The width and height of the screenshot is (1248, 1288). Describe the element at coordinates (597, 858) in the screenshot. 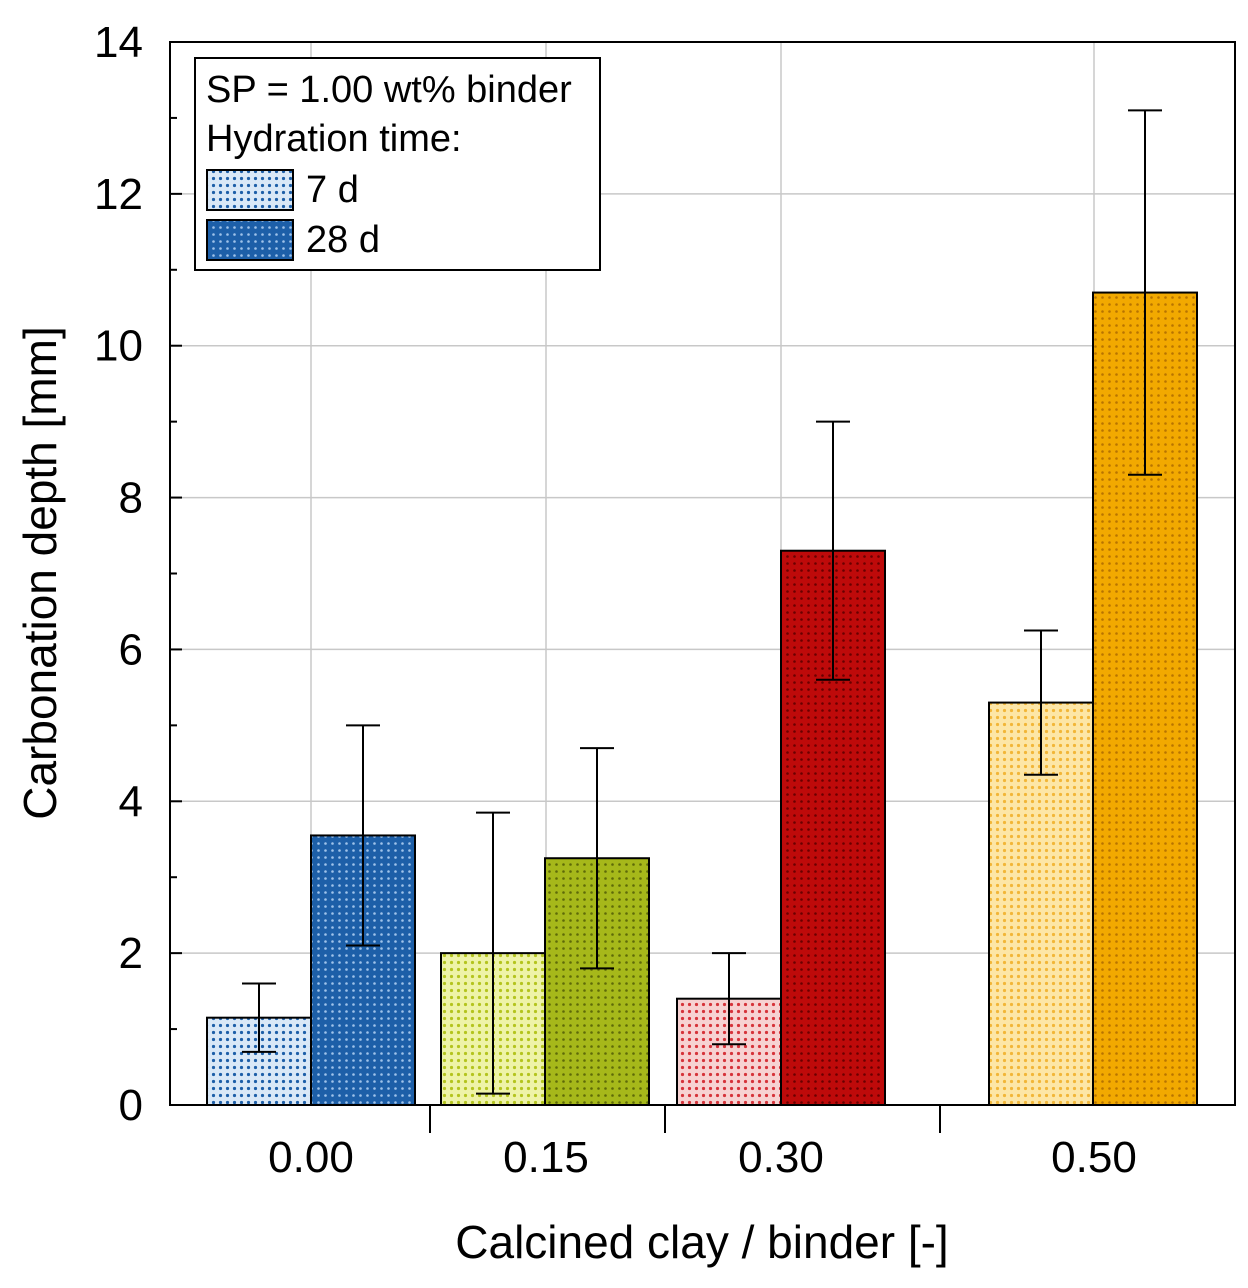

I see `error-bar-0.15-28d` at that location.